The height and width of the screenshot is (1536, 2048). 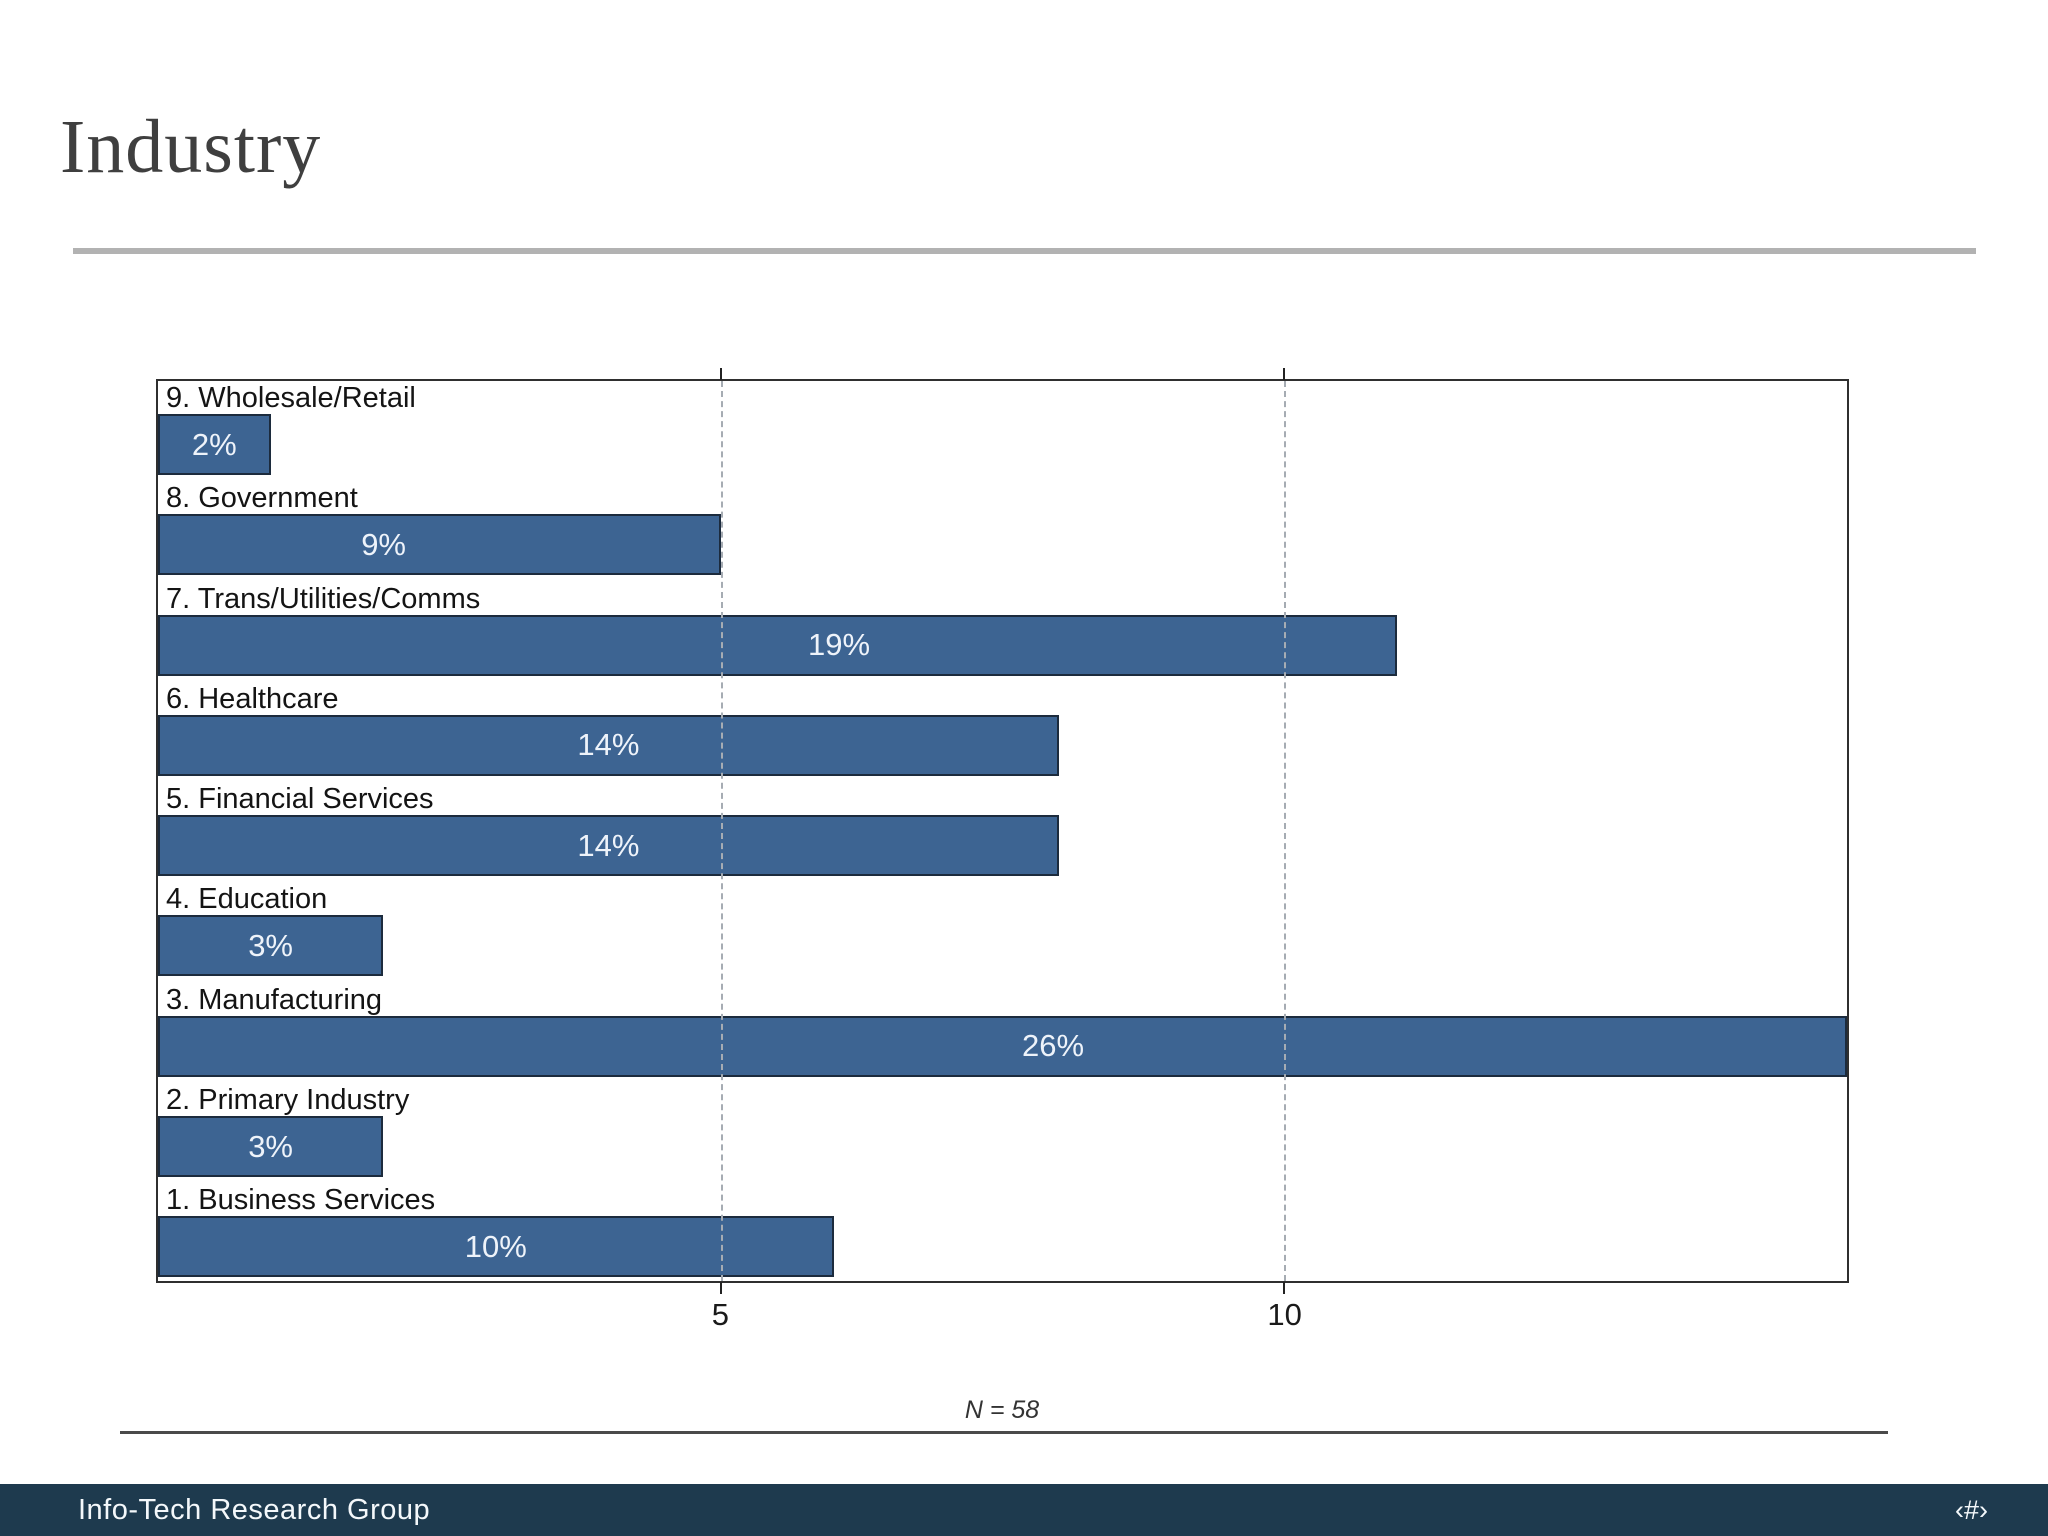 I want to click on bar-row: 2. Primary Industry 3%, so click(x=1002, y=1133).